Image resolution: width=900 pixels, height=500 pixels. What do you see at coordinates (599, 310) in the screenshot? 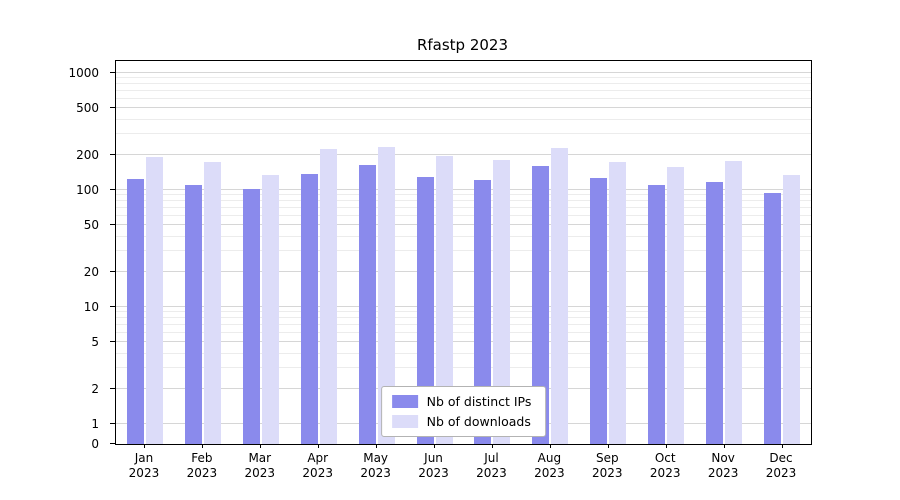
I see `bar-distinct-ips-sep` at bounding box center [599, 310].